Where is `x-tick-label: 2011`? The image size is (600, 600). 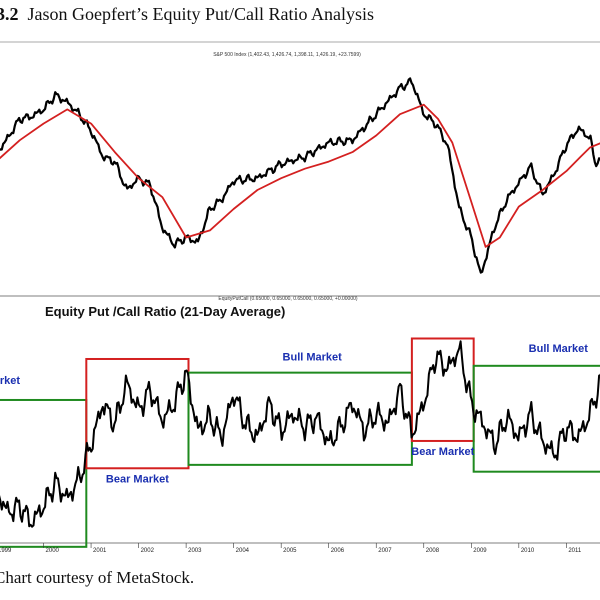
x-tick-label: 2011 is located at coordinates (575, 551).